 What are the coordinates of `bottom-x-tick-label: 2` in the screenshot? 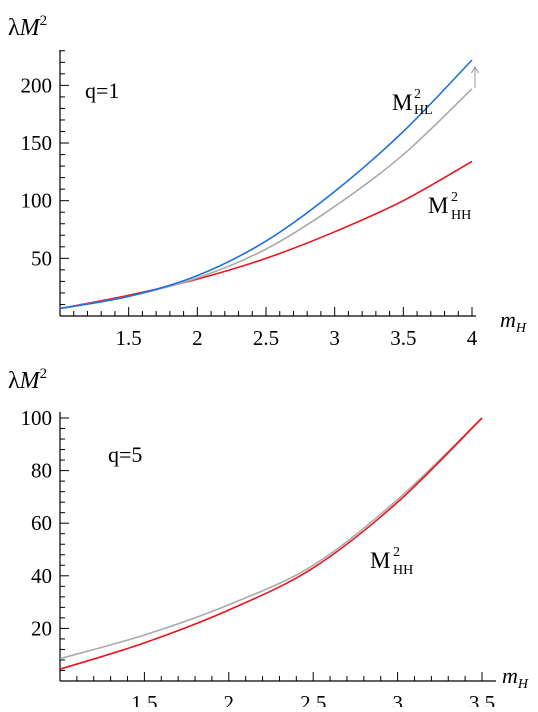 It's located at (229, 699).